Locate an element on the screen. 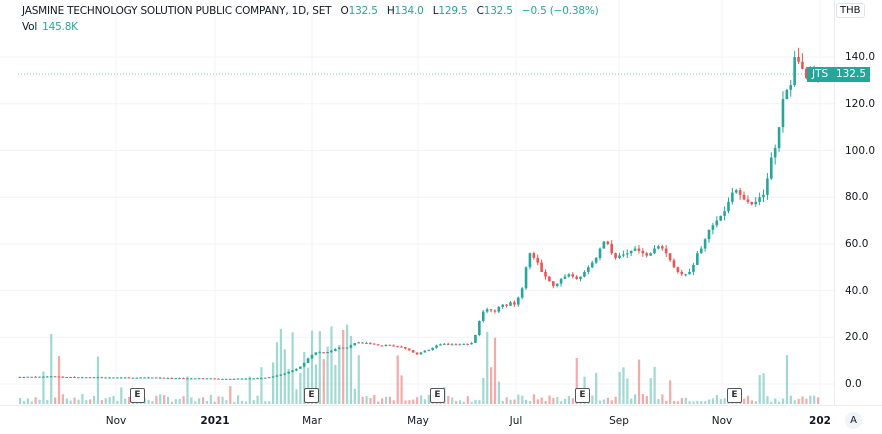 This screenshot has height=434, width=882. price-tag-value: 132.5 is located at coordinates (850, 74).